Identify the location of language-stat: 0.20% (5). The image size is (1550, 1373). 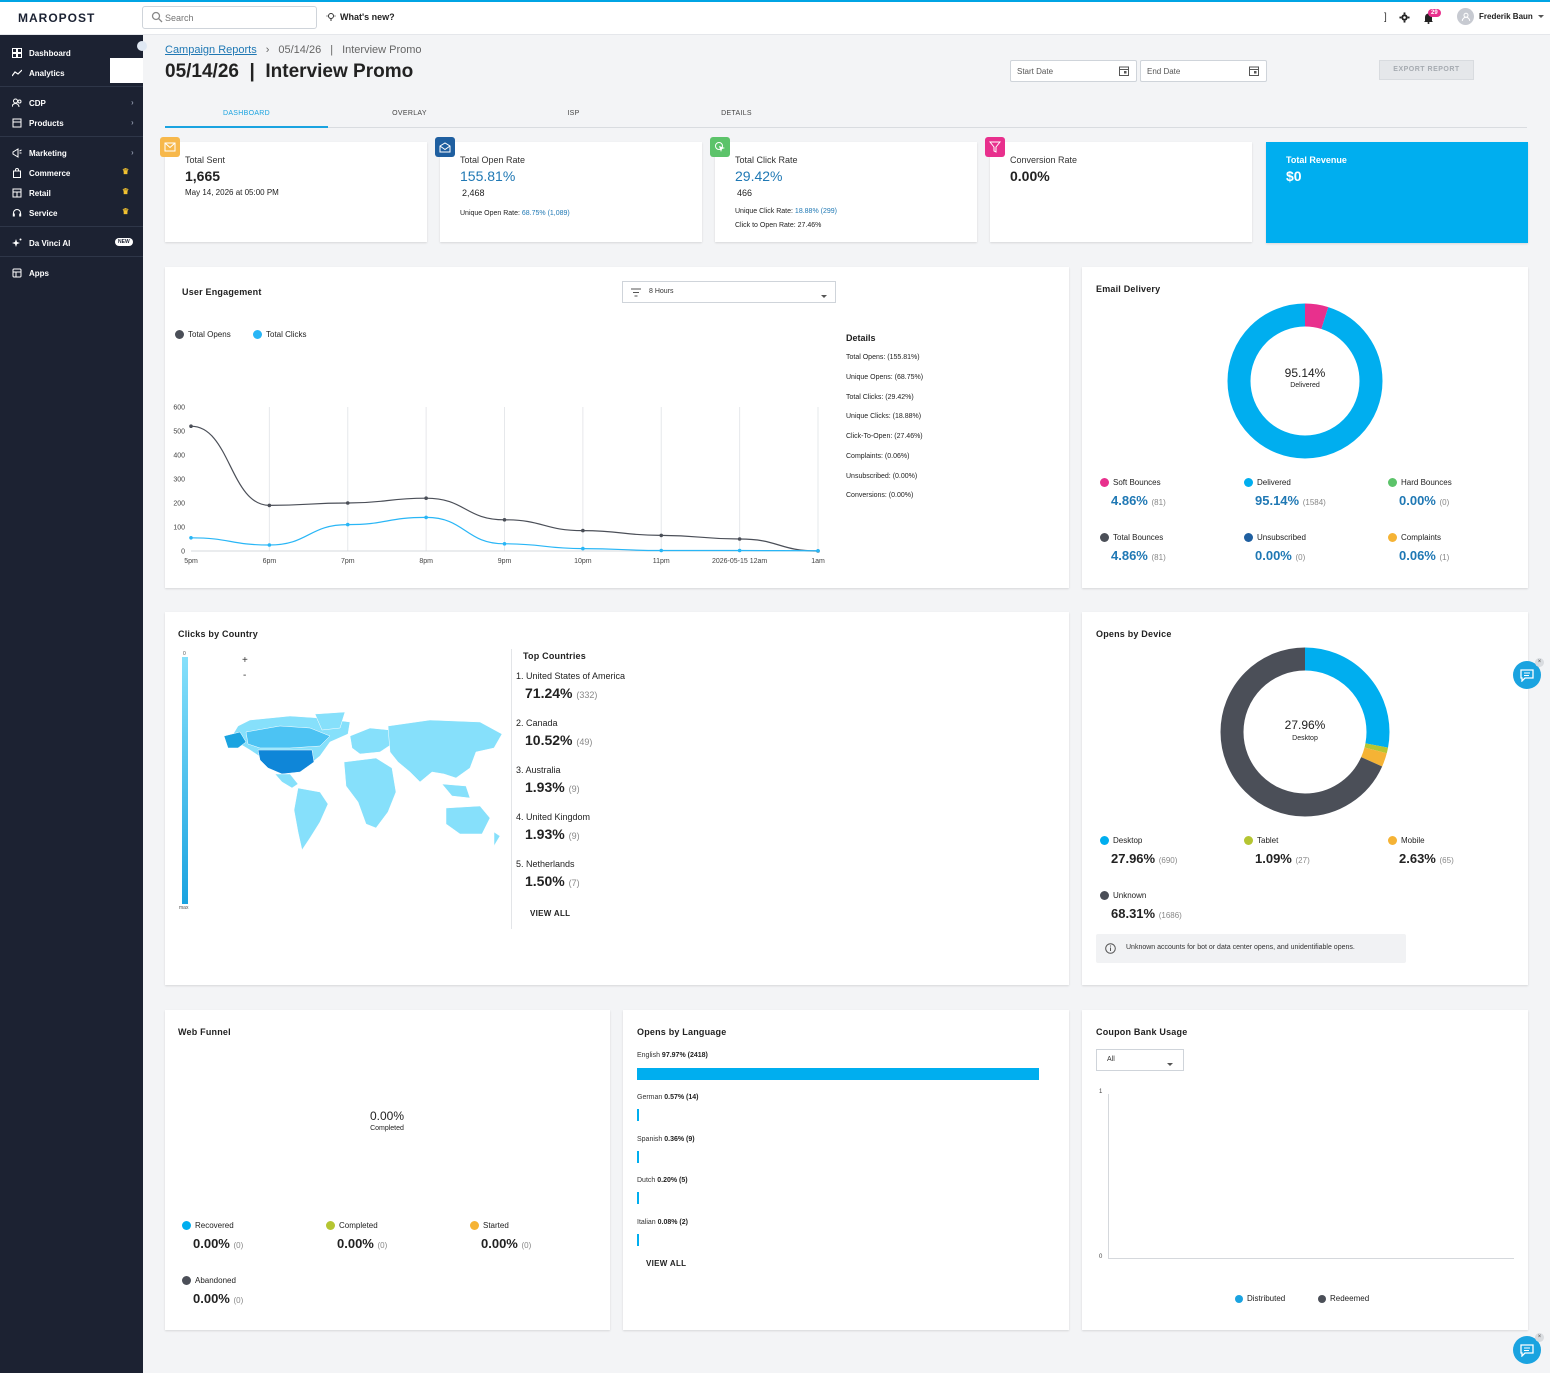
(672, 1180).